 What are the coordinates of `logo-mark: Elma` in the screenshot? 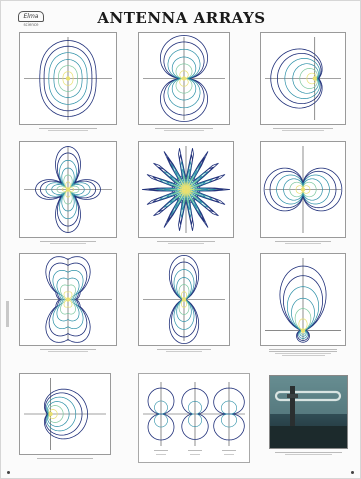 It's located at (31, 16).